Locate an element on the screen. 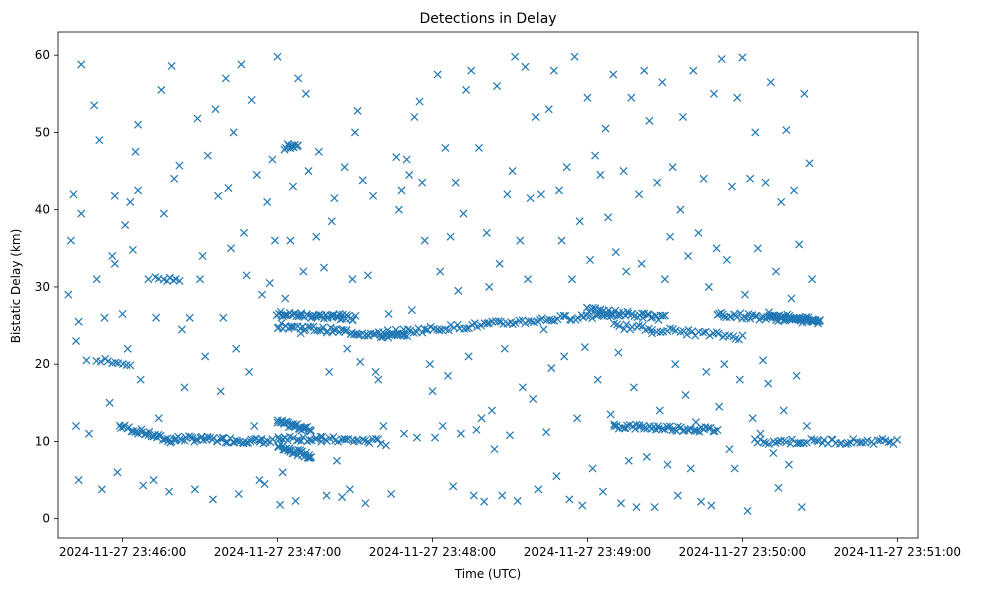  x-axis-label: Time (UTC) is located at coordinates (487, 574).